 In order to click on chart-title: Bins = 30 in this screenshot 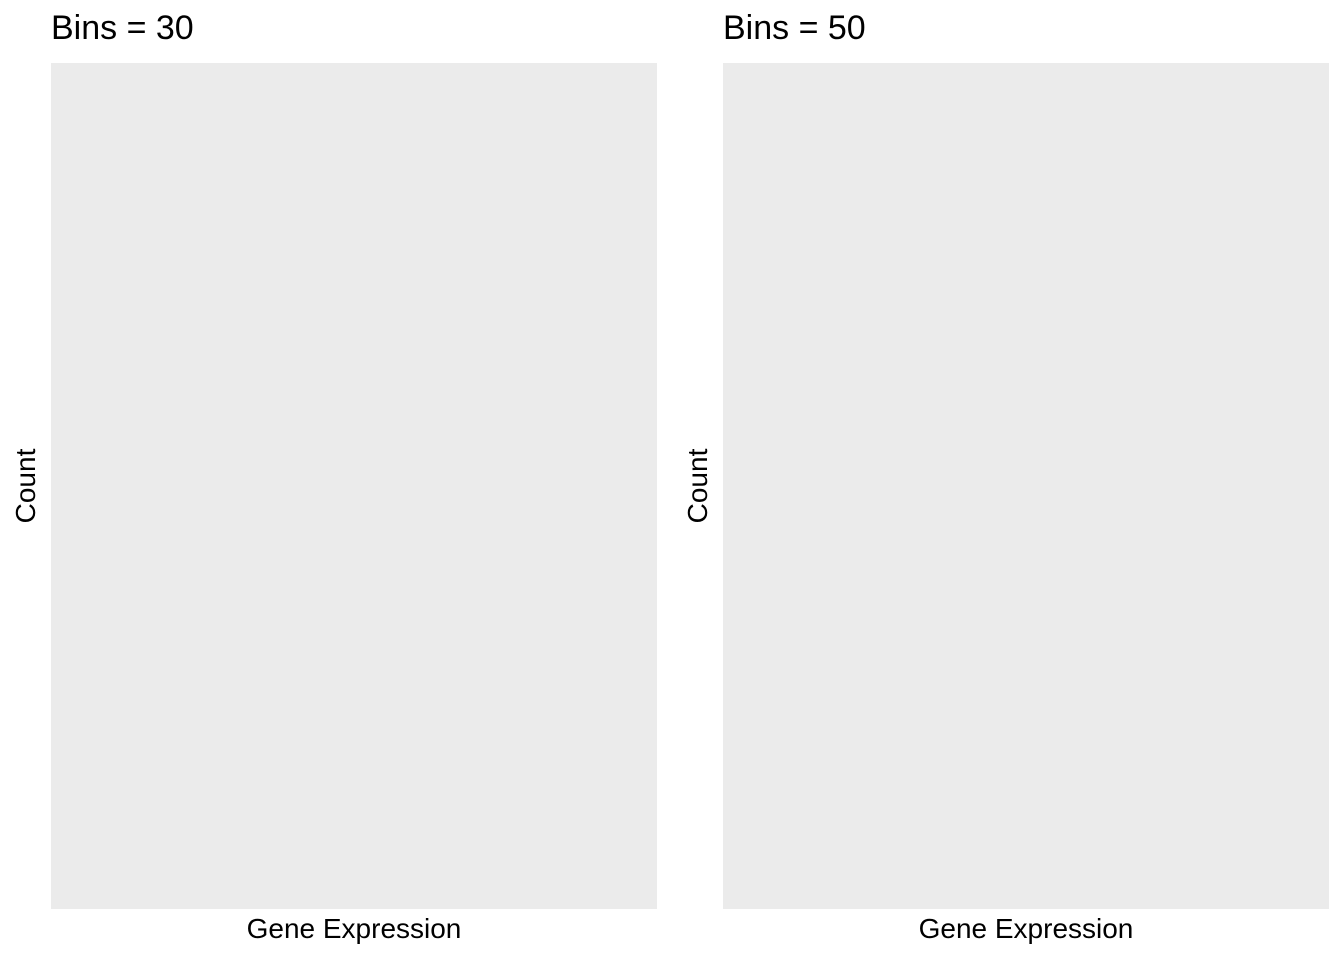, I will do `click(122, 28)`.